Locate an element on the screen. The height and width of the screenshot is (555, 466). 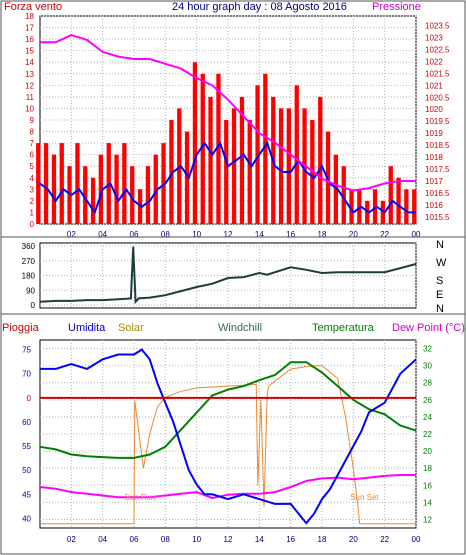
y2-tick-label: 1022 is located at coordinates (434, 61).